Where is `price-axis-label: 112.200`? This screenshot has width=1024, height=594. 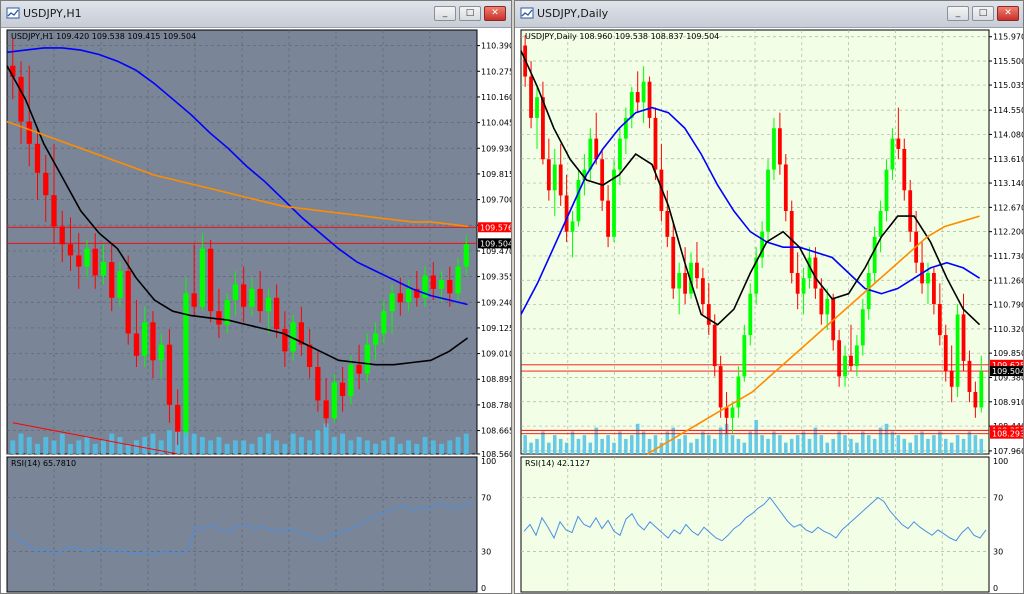
price-axis-label: 112.200 is located at coordinates (1008, 232).